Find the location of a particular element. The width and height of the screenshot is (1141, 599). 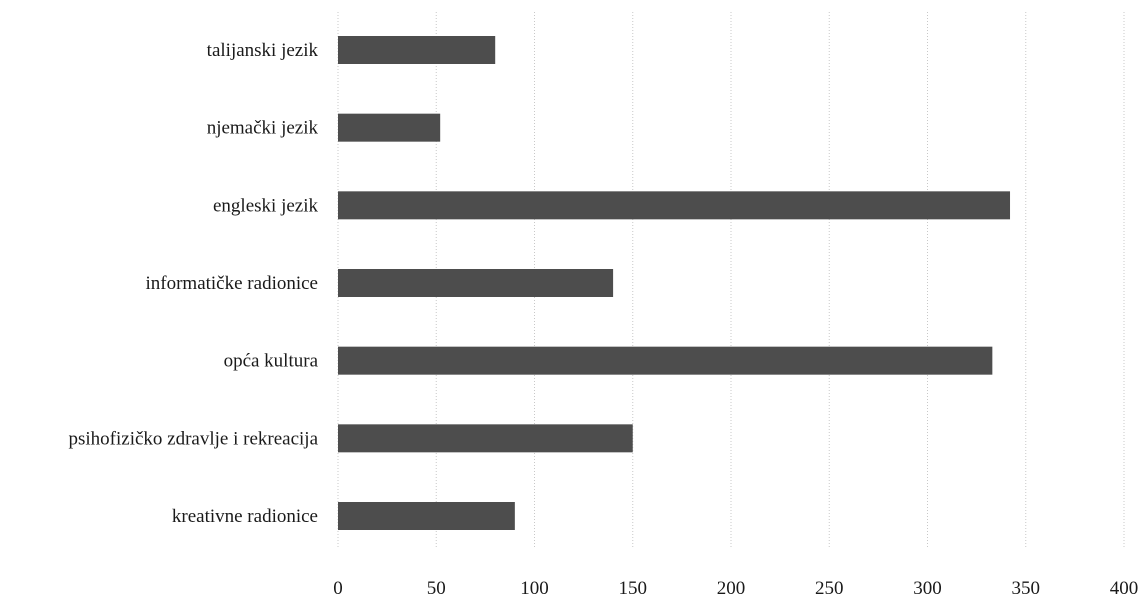

x-tick-label: 150 is located at coordinates (633, 588).